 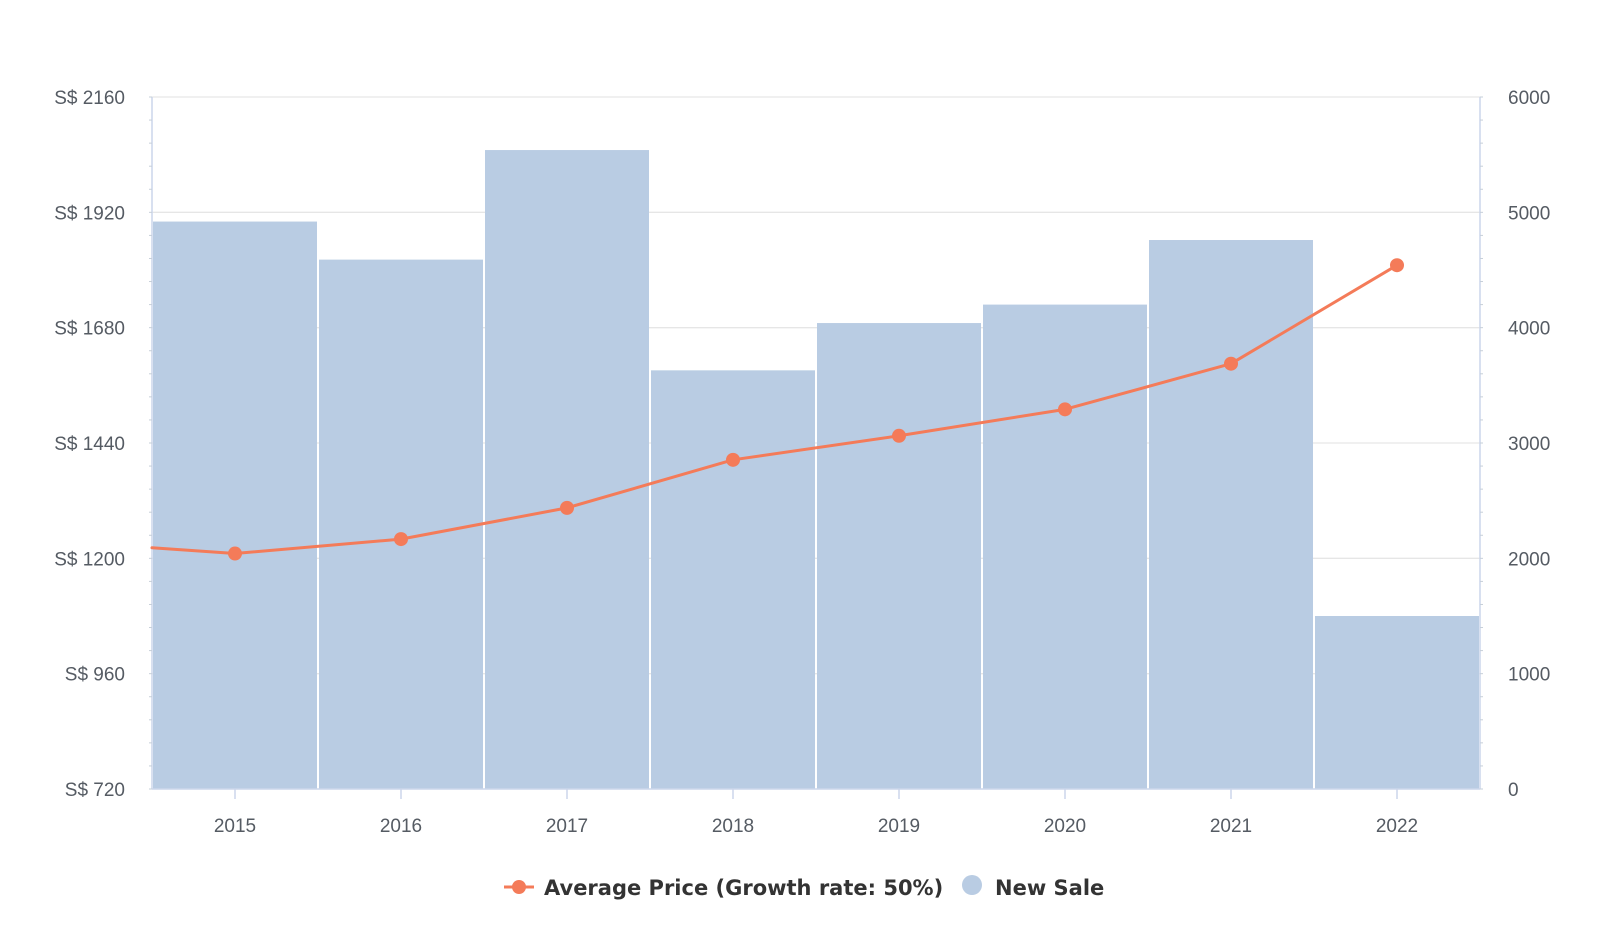 What do you see at coordinates (1065, 826) in the screenshot?
I see `x-tick-label: 2020` at bounding box center [1065, 826].